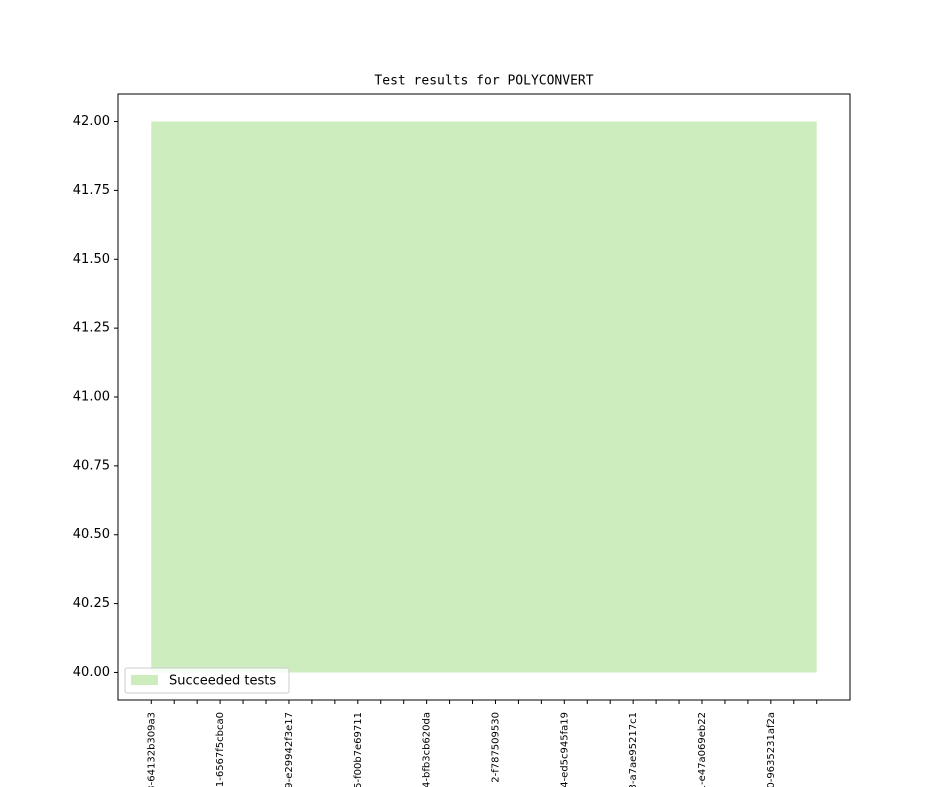 The image size is (944, 787). Describe the element at coordinates (91, 534) in the screenshot. I see `y-tick-label: 40.50` at that location.